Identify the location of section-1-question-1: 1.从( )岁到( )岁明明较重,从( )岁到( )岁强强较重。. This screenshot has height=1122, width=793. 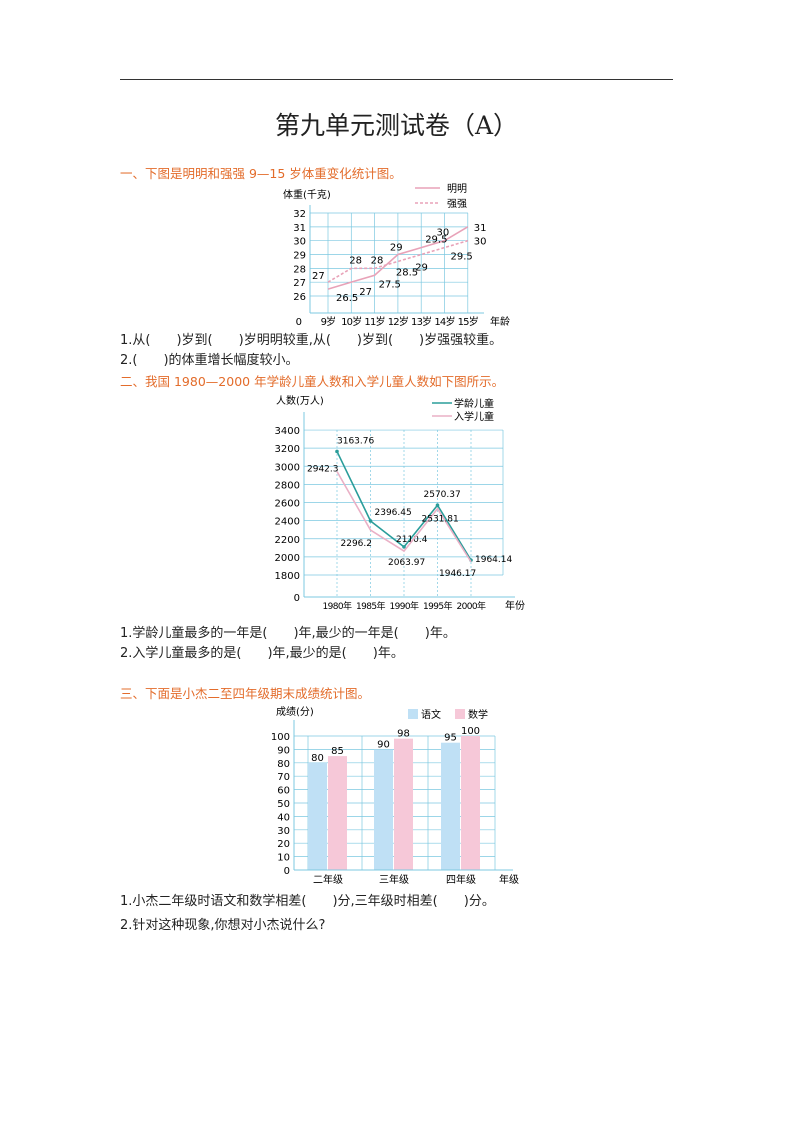
(311, 340).